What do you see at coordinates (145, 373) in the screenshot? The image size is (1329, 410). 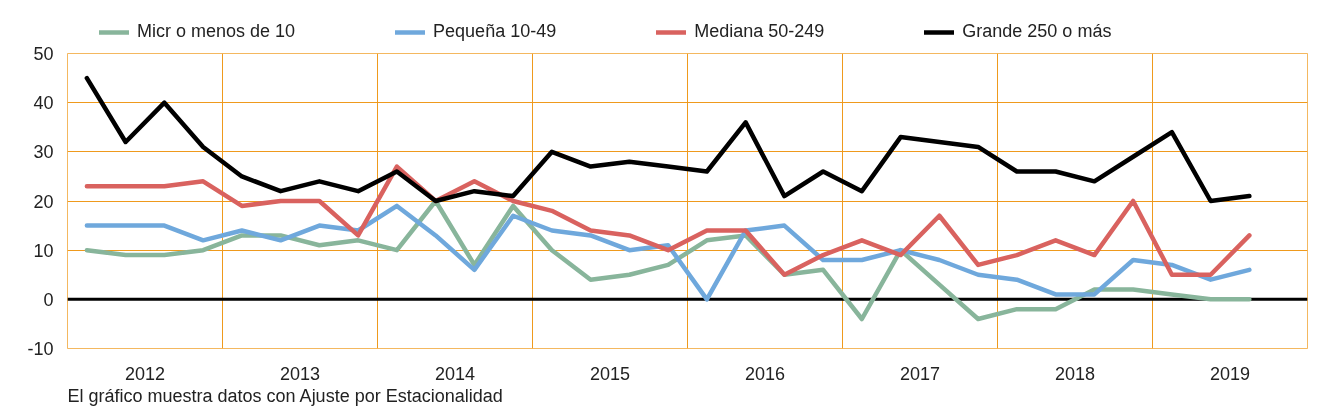 I see `x-tick-label: 2012` at bounding box center [145, 373].